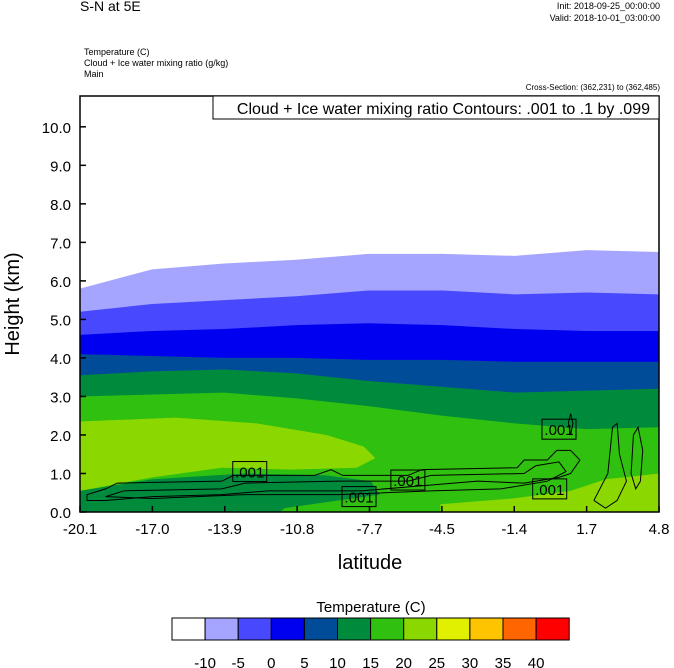 This screenshot has height=668, width=674. I want to click on colorbar-label: -10, so click(205, 661).